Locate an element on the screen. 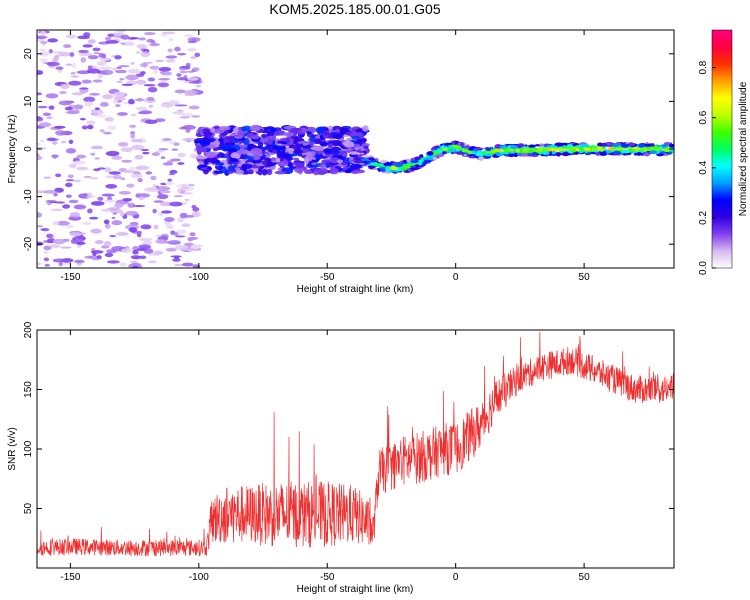 This screenshot has width=750, height=600. y-tick-label: 100 is located at coordinates (28, 448).